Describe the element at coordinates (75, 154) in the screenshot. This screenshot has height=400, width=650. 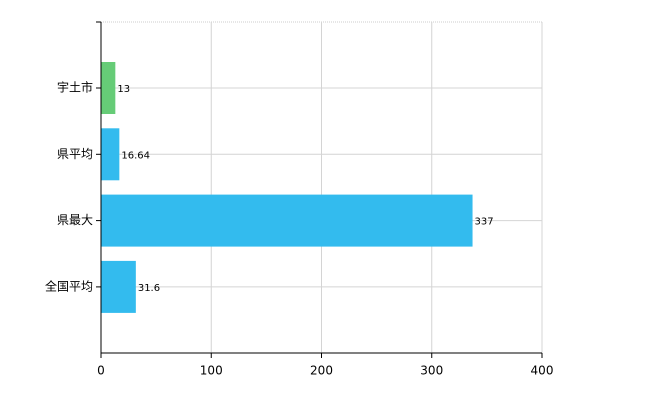
I see `y-tick-label: 県平均` at that location.